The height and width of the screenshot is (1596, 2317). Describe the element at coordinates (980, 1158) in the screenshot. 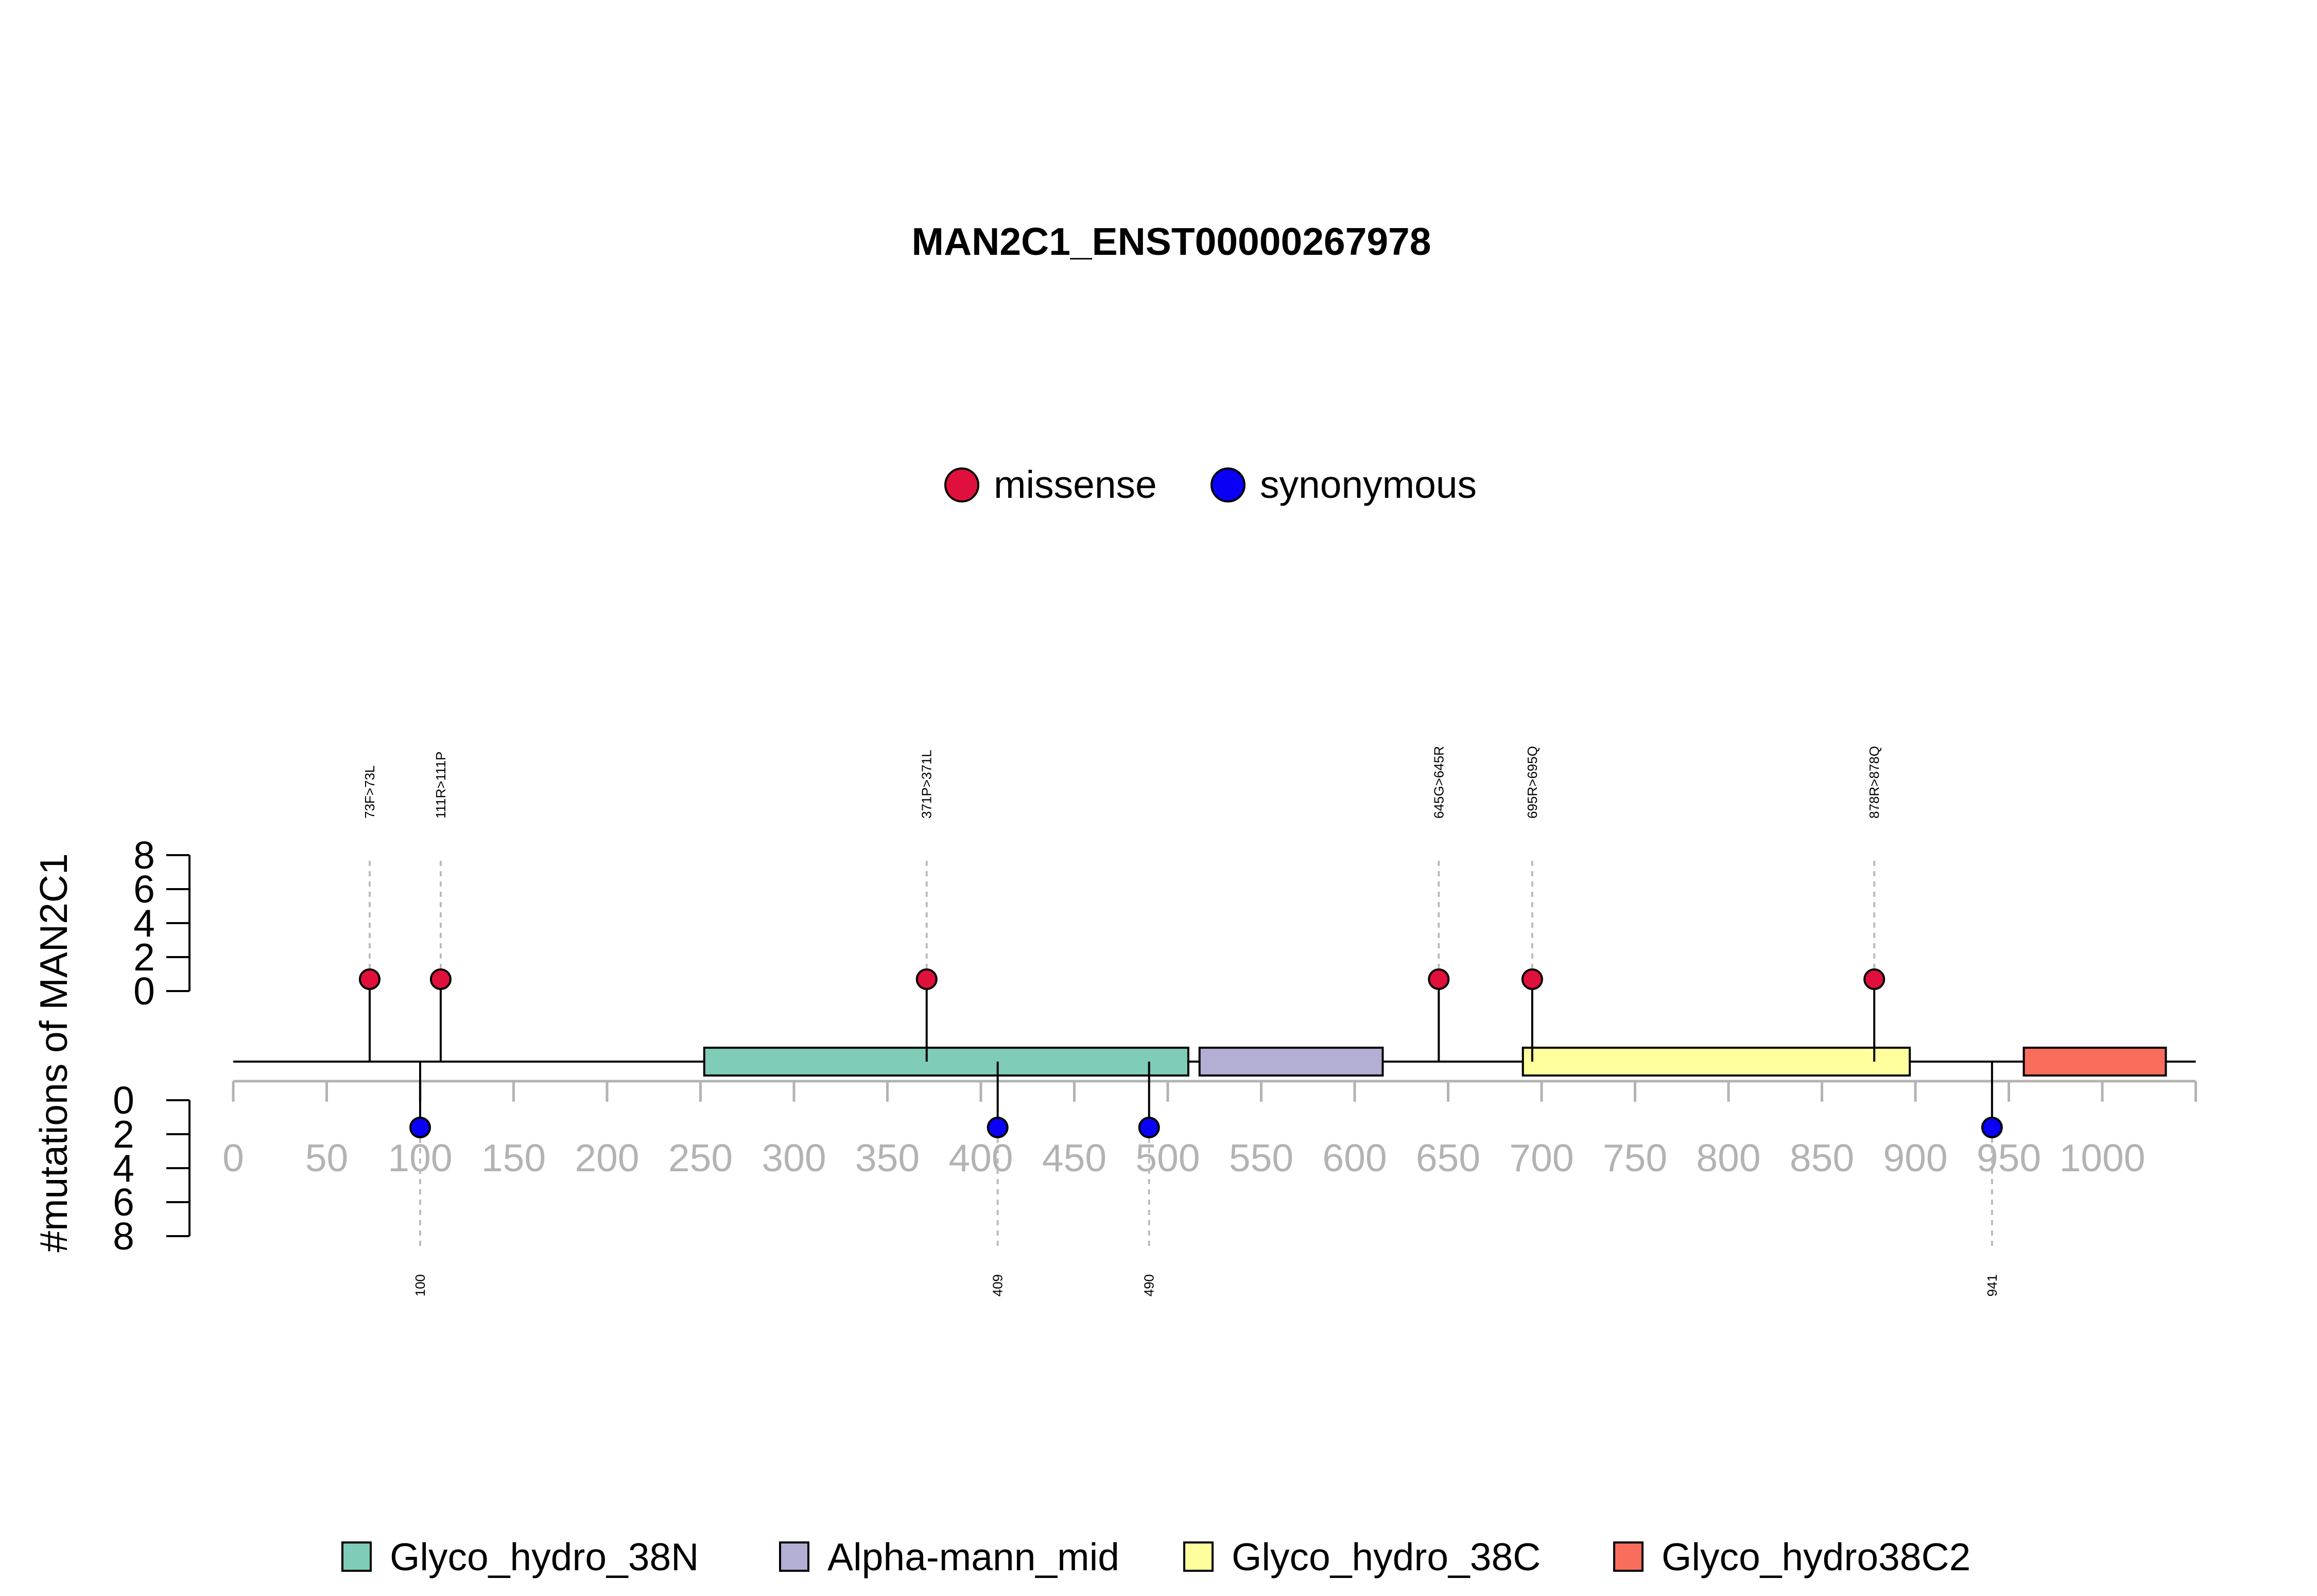

I see `x-tick-label: 400` at that location.